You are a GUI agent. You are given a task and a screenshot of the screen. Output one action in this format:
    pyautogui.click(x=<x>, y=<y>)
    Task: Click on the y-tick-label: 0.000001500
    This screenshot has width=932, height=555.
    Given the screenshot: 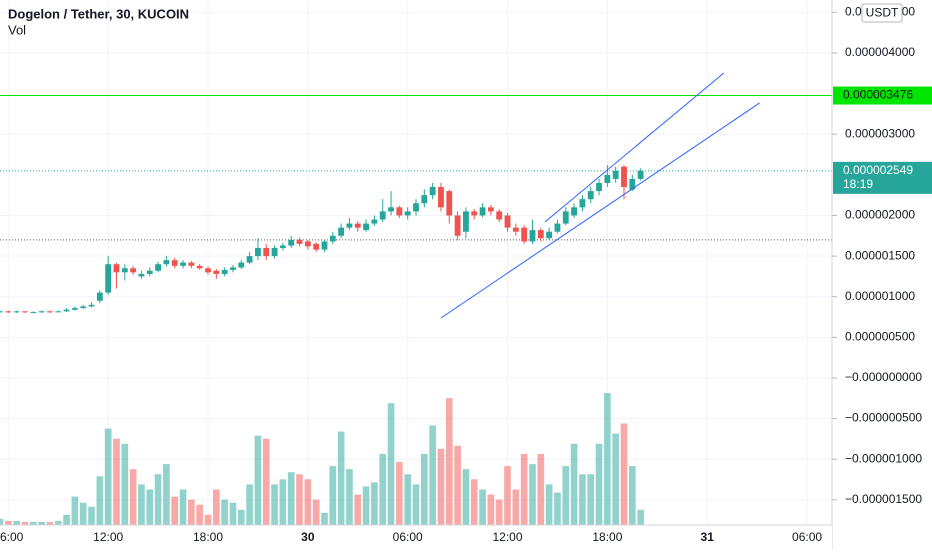 What is the action you would take?
    pyautogui.click(x=880, y=255)
    